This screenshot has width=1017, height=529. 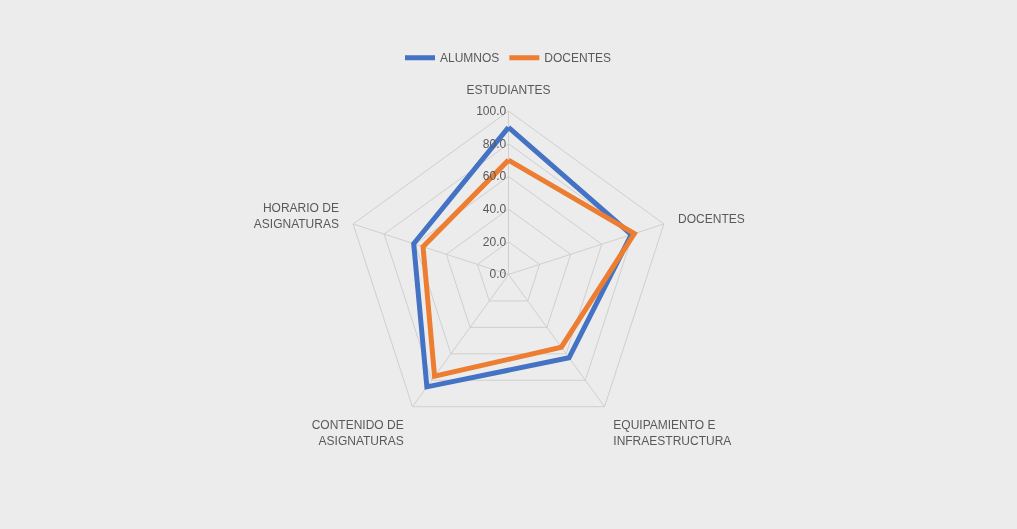 What do you see at coordinates (470, 58) in the screenshot?
I see `legend-label: ALUMNOS` at bounding box center [470, 58].